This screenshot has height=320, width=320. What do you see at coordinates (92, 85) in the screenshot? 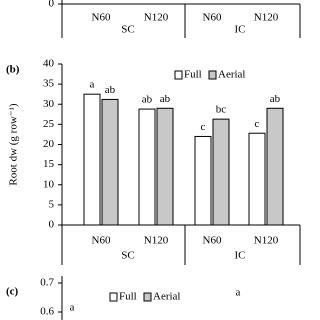
I see `significance-label: a` at bounding box center [92, 85].